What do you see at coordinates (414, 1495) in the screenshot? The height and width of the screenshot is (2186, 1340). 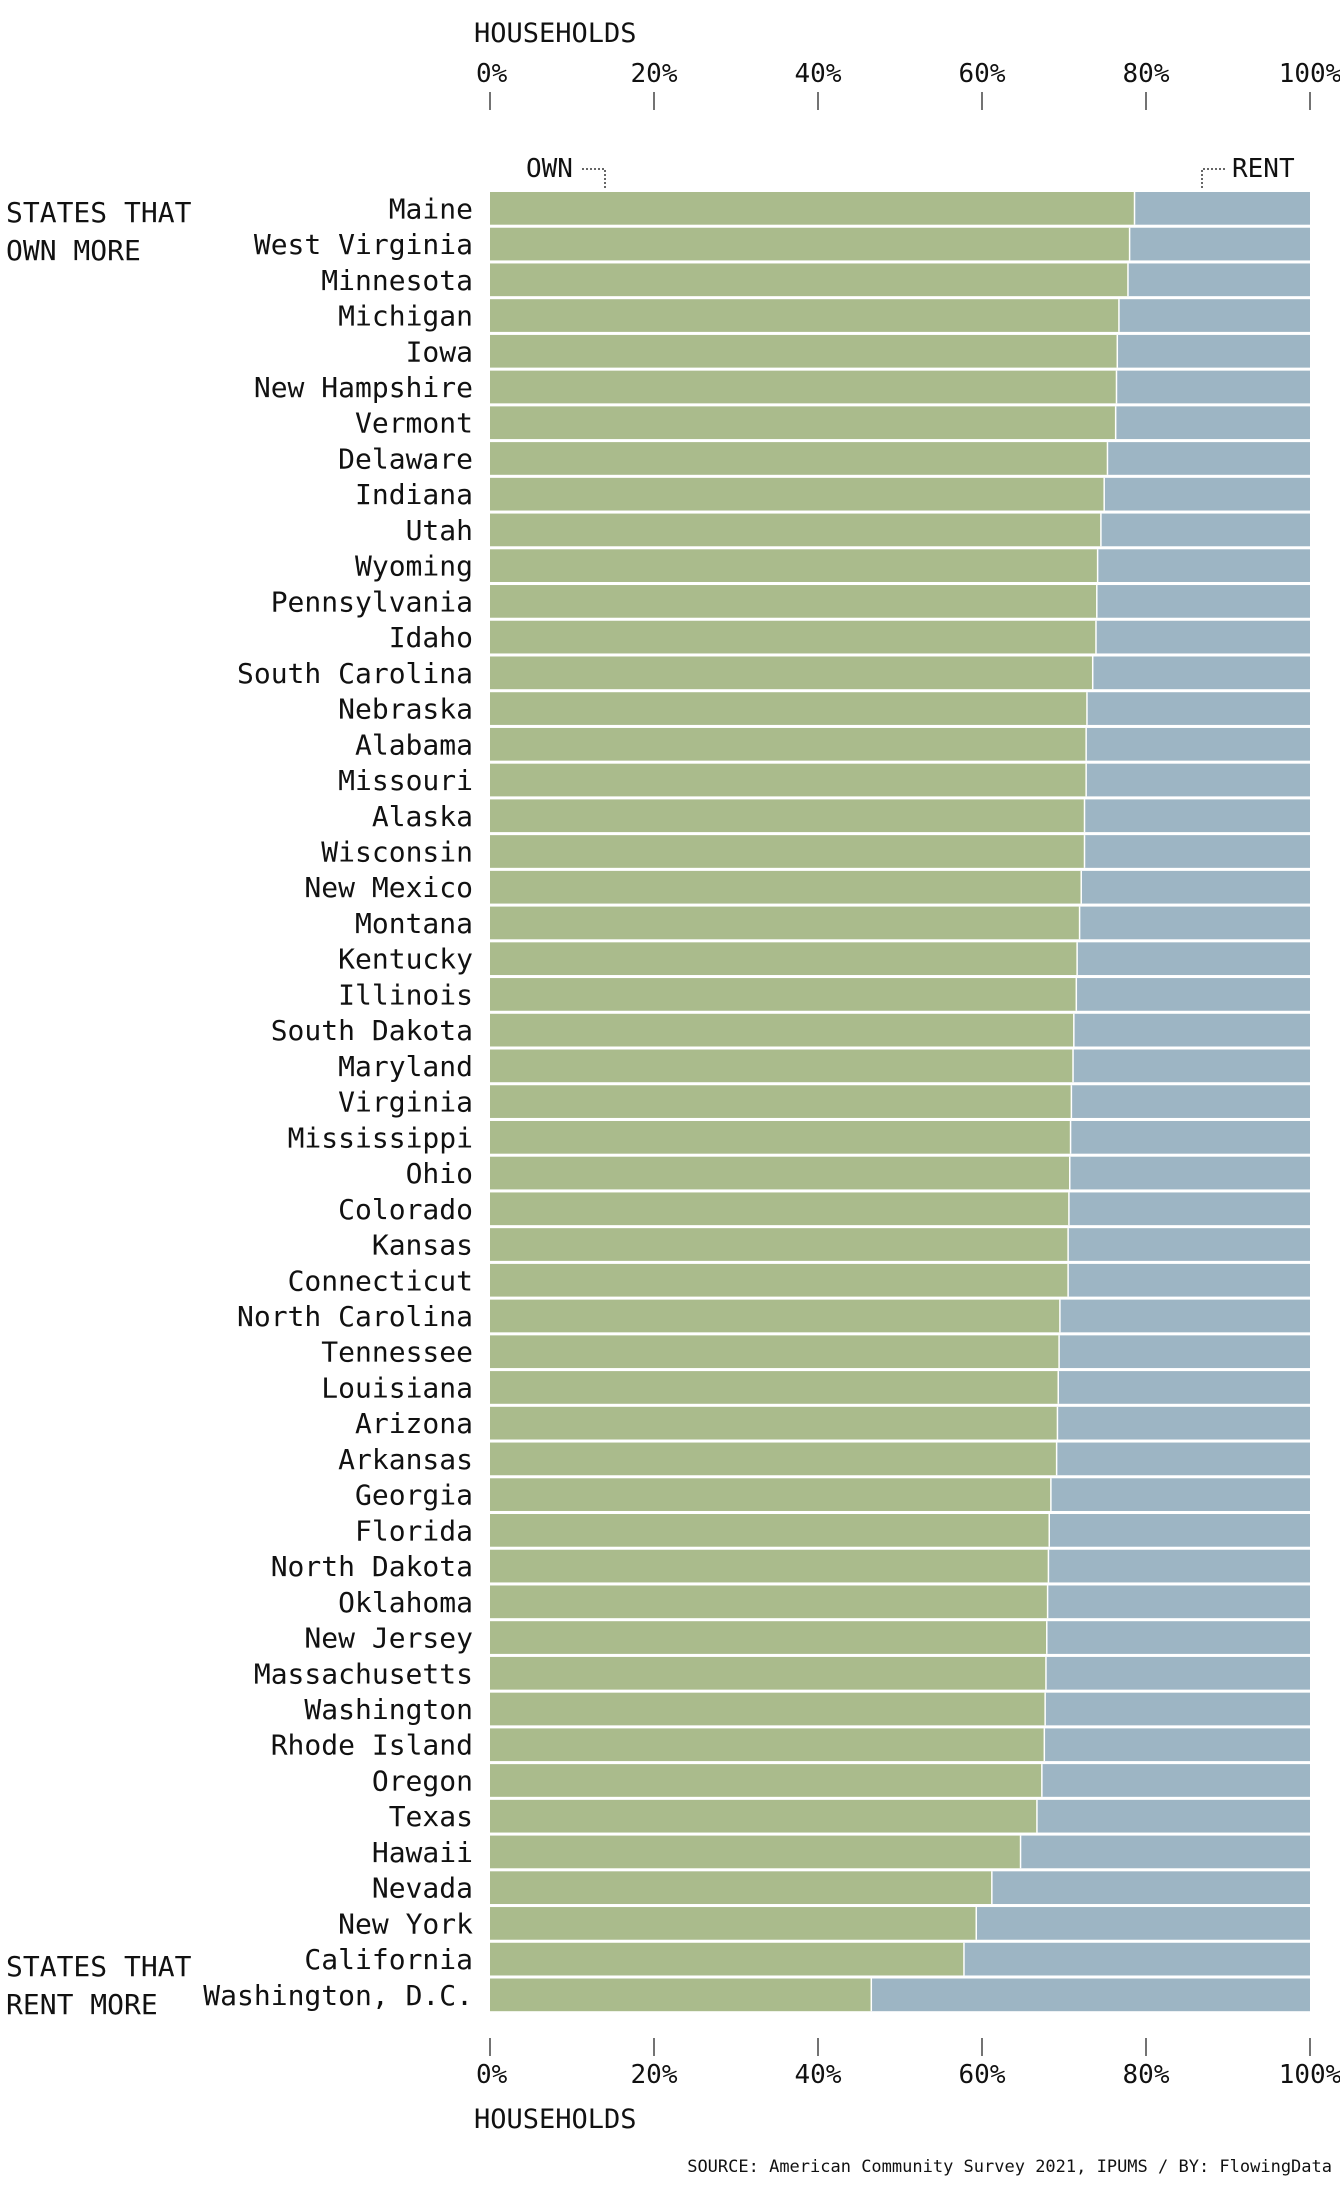 I see `category-label: Georgia` at bounding box center [414, 1495].